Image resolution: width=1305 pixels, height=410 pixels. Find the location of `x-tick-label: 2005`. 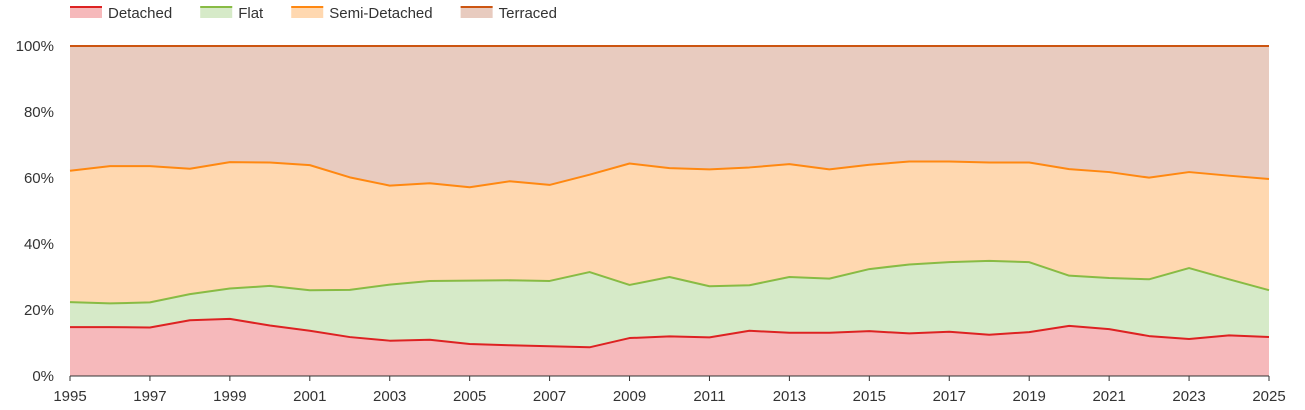

x-tick-label: 2005 is located at coordinates (469, 396).